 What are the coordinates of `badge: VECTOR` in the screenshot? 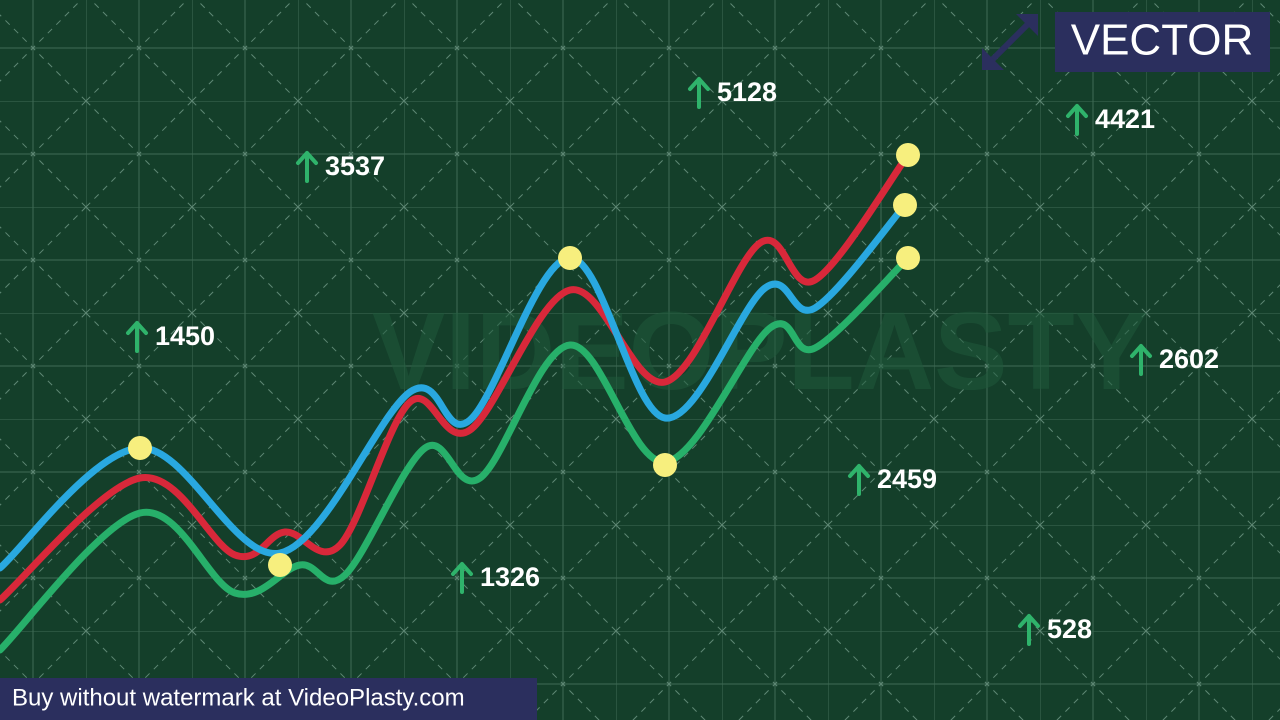 It's located at (1162, 40).